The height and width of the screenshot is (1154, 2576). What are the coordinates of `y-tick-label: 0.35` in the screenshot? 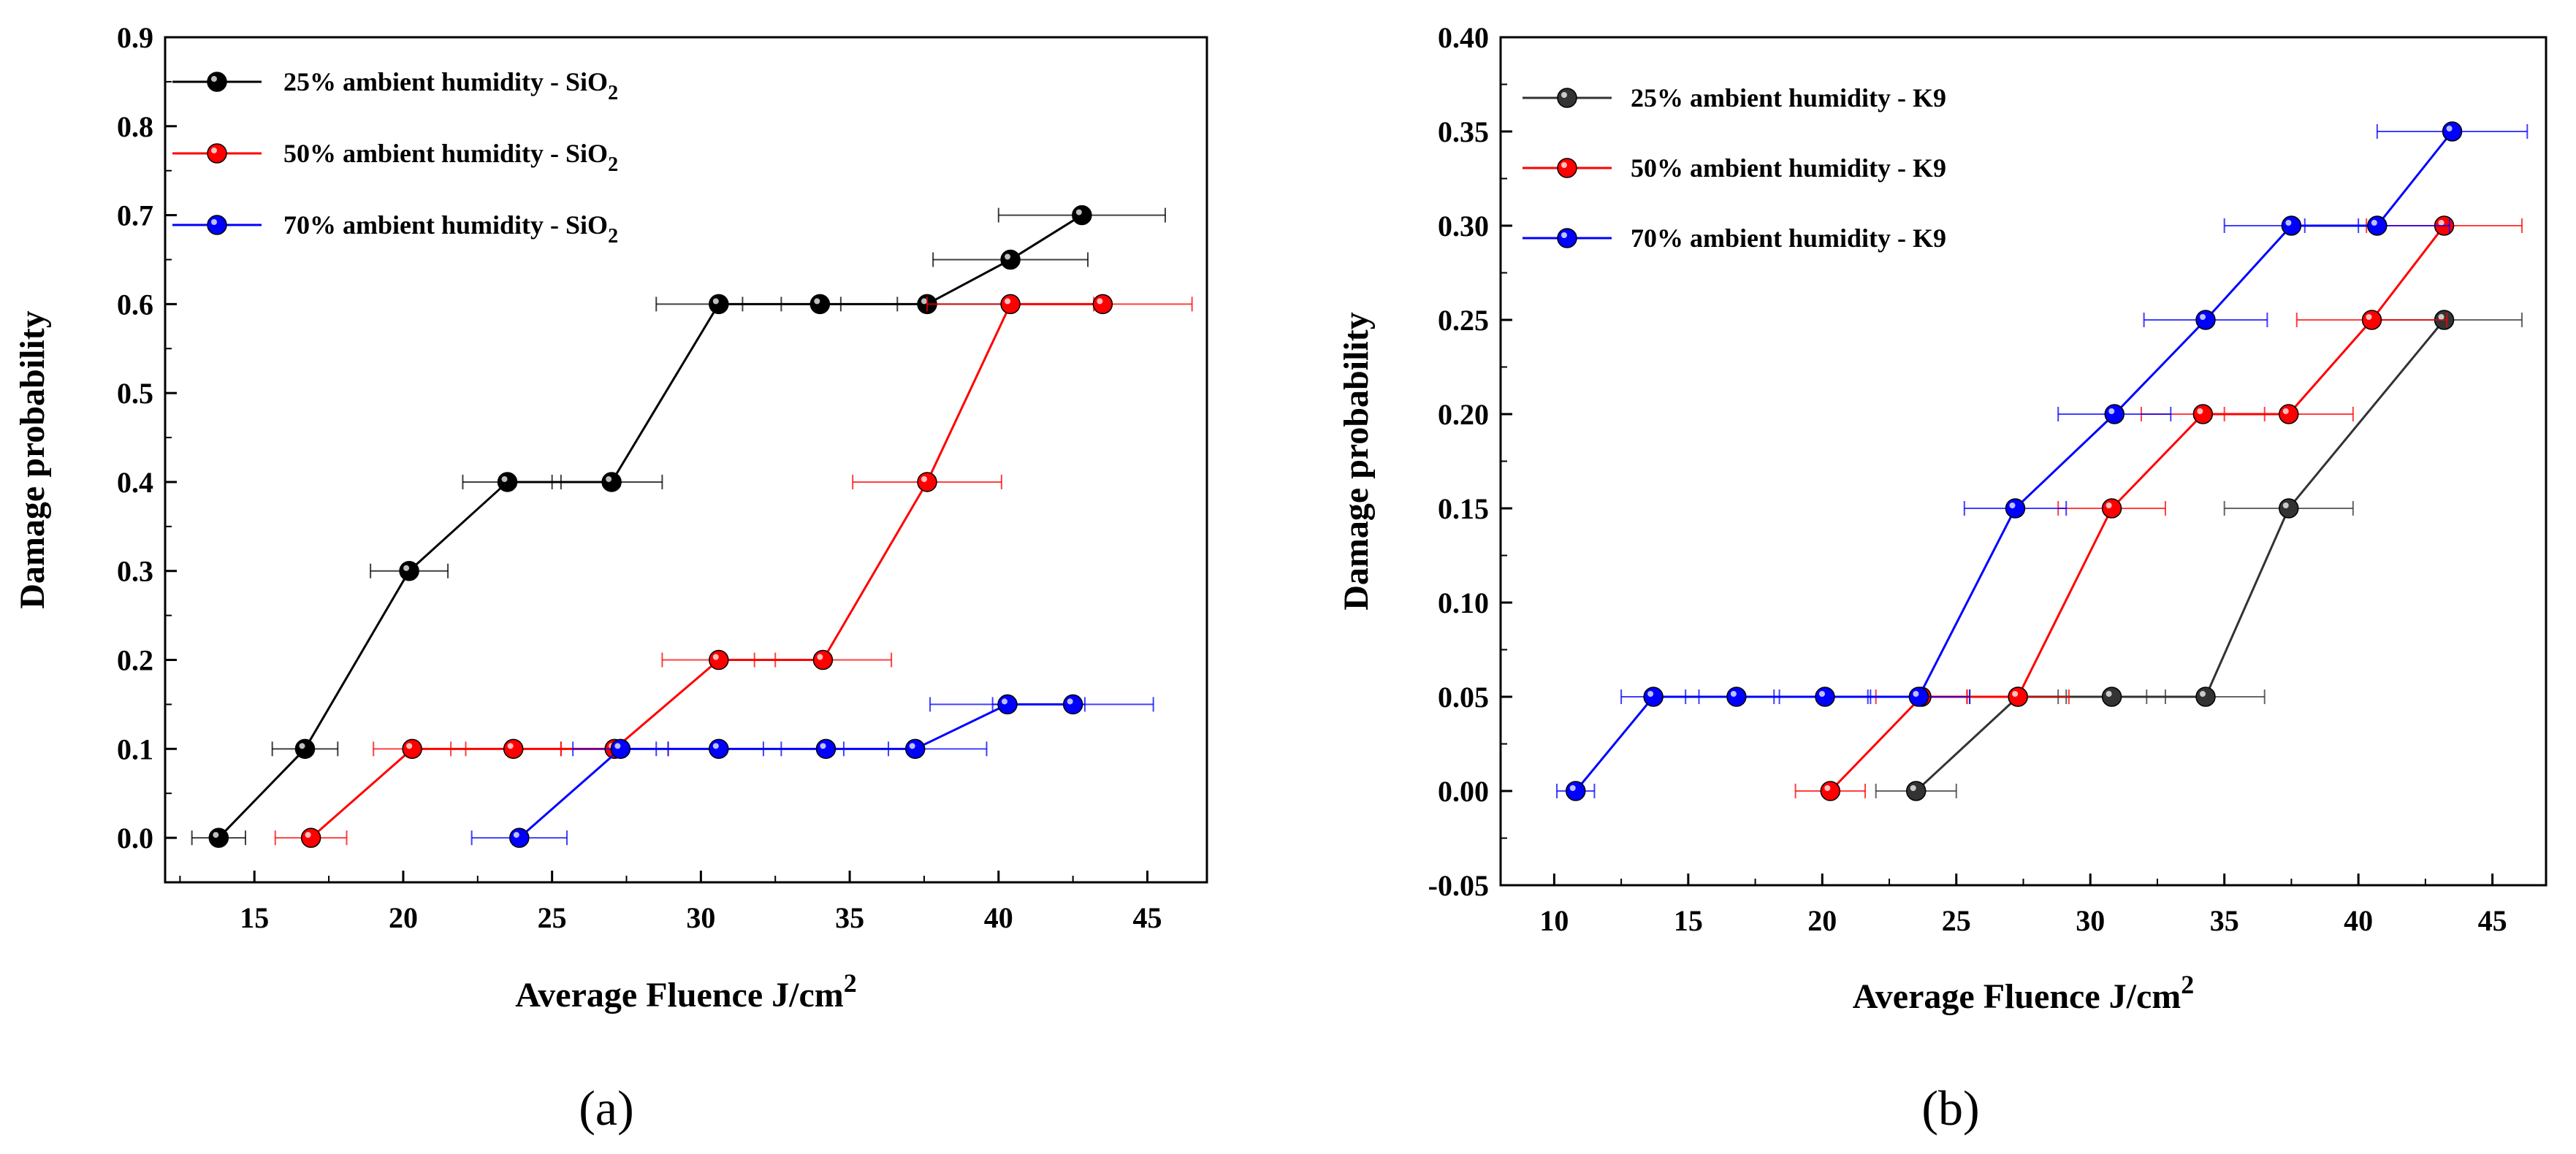 It's located at (1464, 131).